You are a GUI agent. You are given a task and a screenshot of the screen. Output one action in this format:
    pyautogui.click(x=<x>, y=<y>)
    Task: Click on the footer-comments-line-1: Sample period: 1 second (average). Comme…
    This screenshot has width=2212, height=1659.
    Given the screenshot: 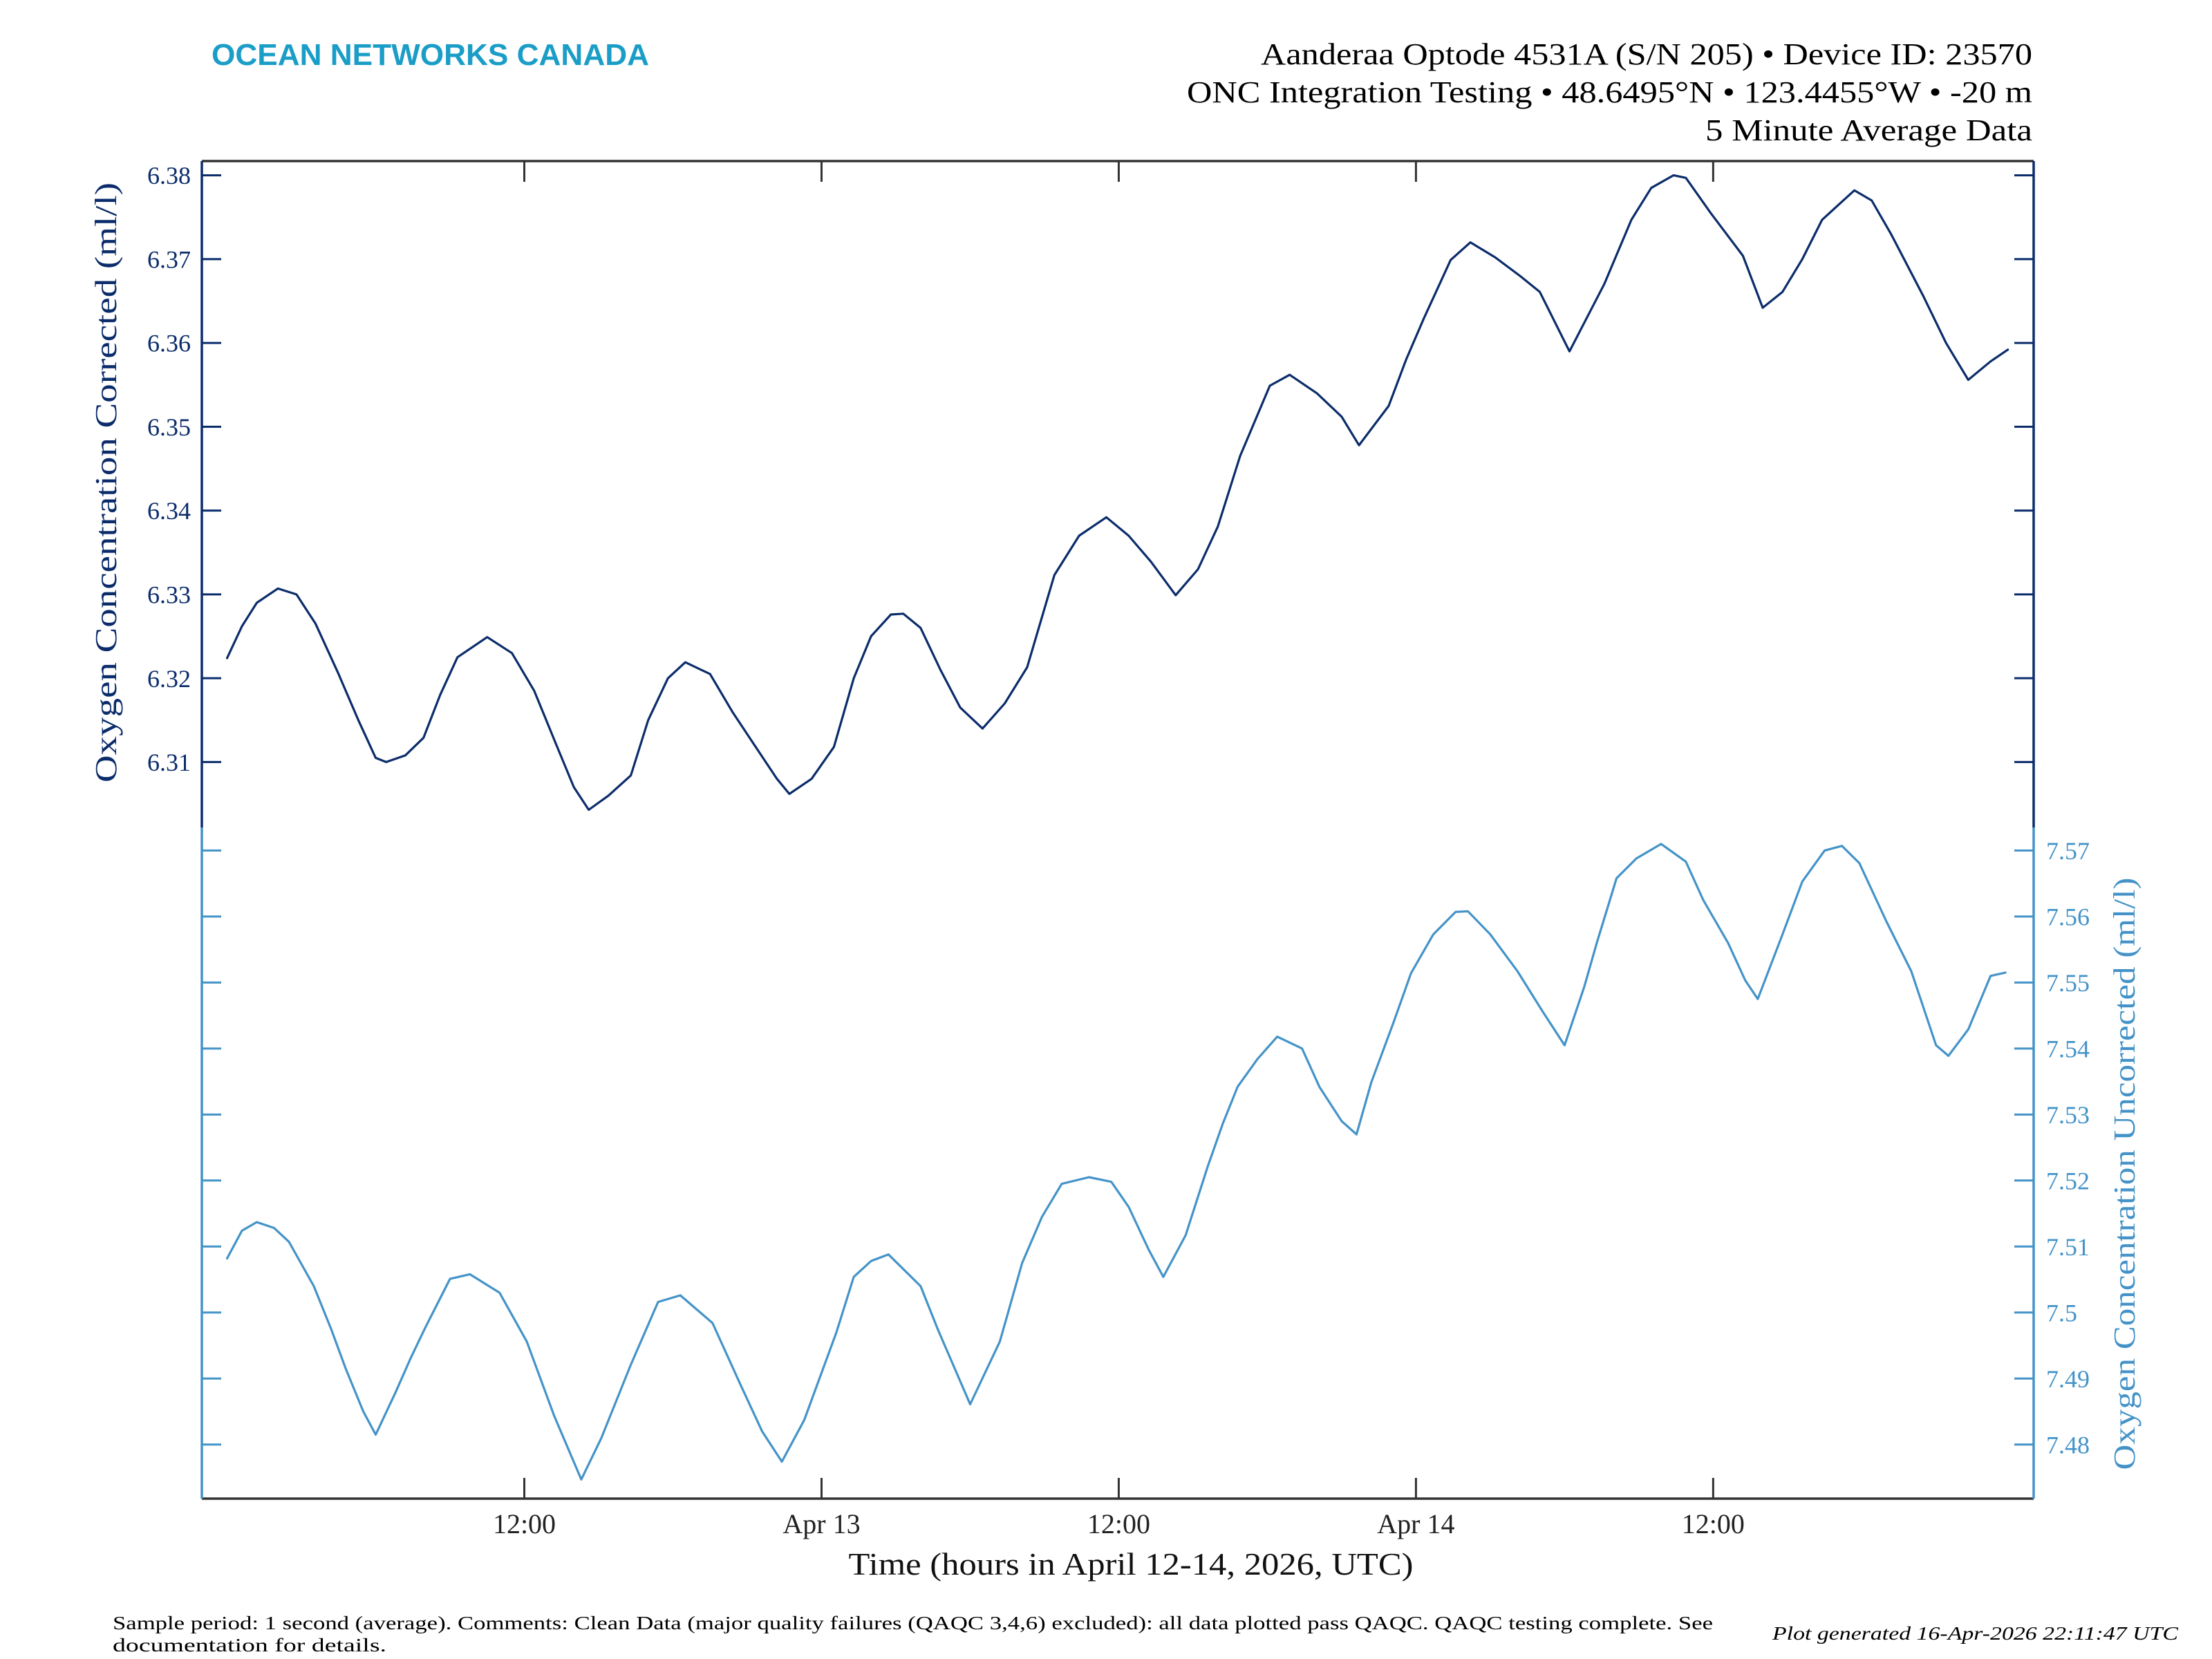 What is the action you would take?
    pyautogui.click(x=913, y=1623)
    